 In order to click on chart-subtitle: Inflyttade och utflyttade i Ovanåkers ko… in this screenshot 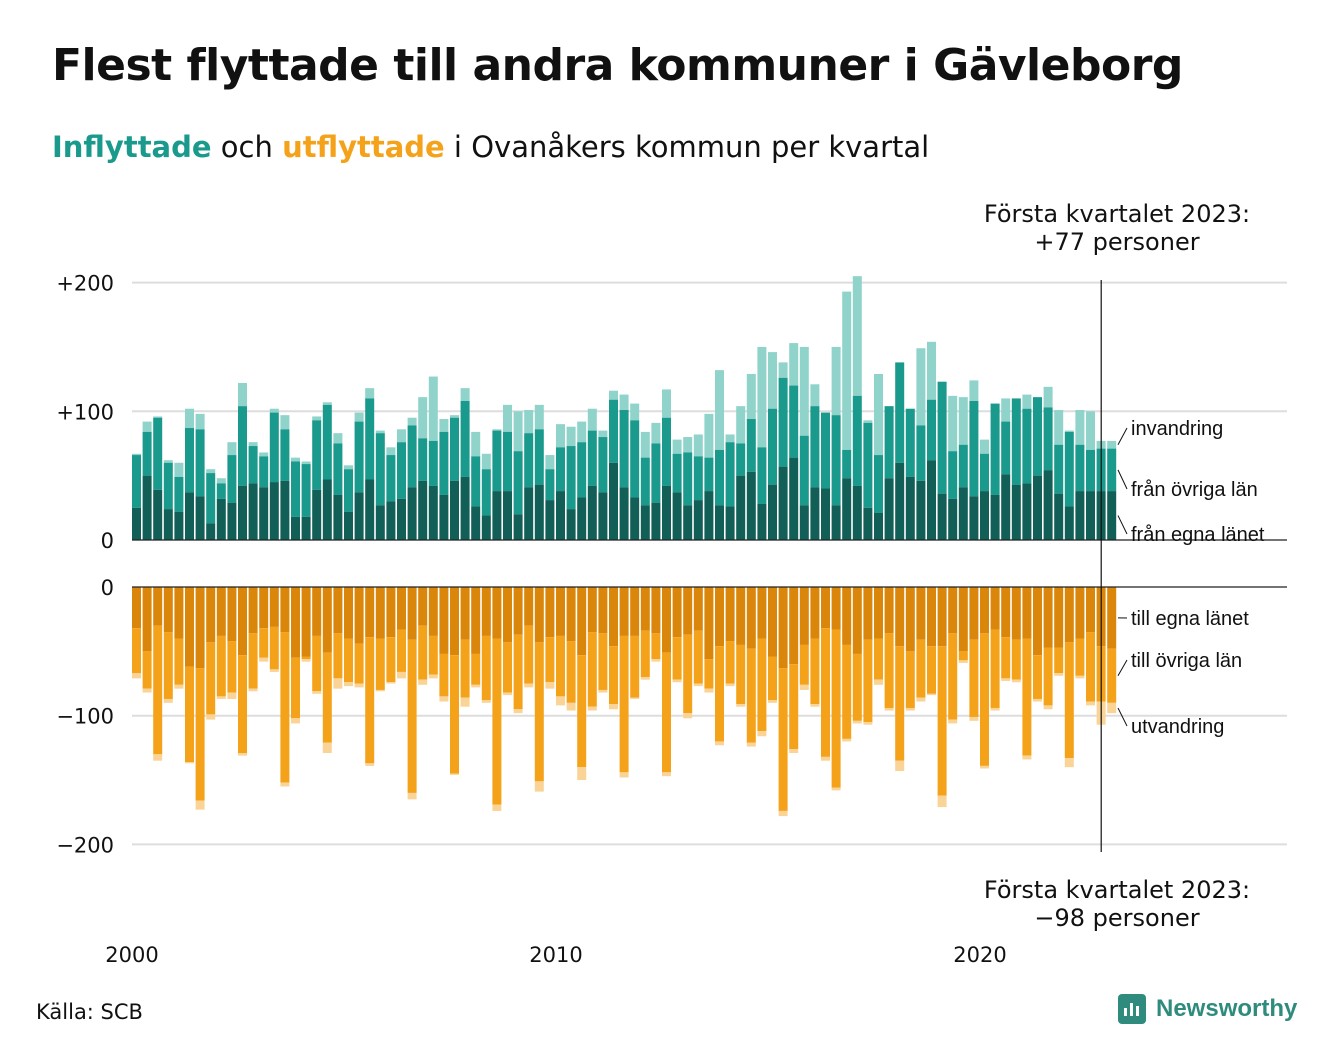, I will do `click(490, 147)`.